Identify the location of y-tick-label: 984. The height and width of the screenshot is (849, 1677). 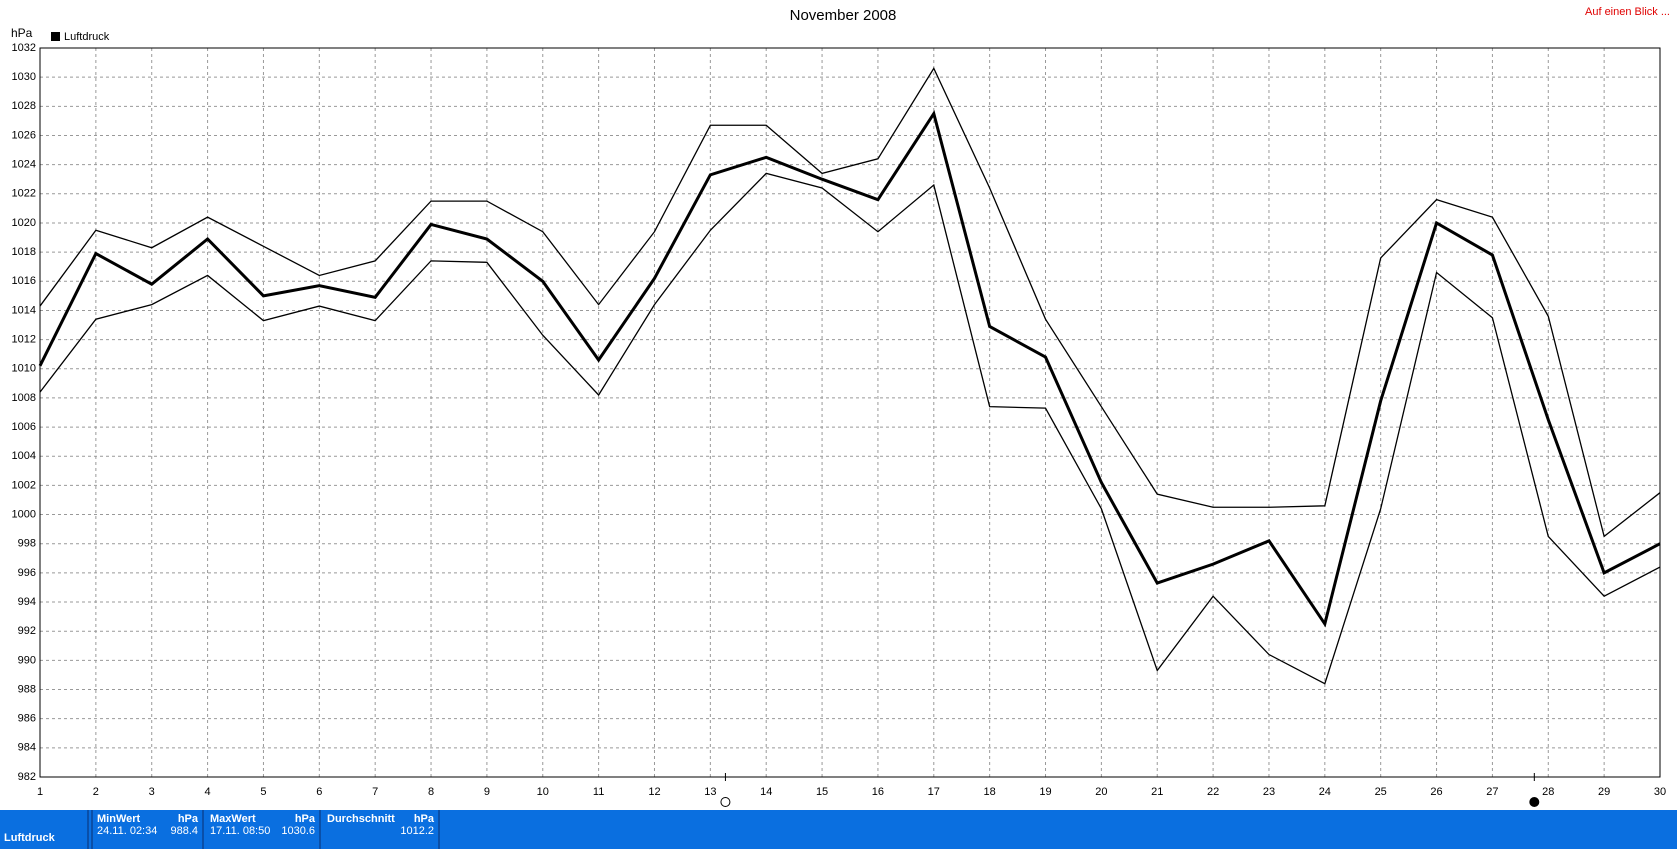
(27, 748).